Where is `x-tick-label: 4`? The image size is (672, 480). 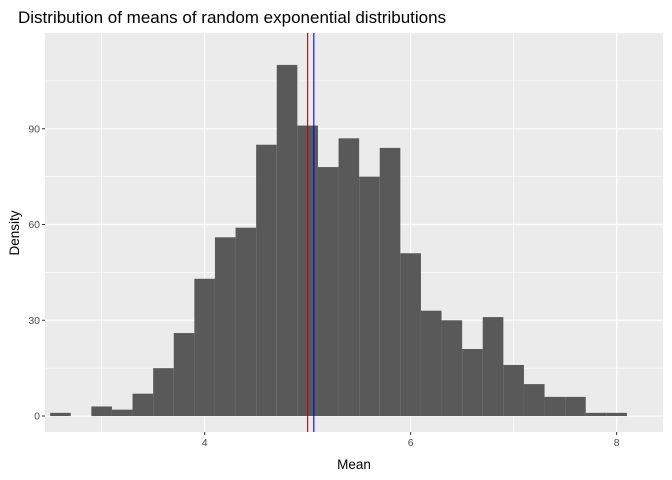
x-tick-label: 4 is located at coordinates (205, 443).